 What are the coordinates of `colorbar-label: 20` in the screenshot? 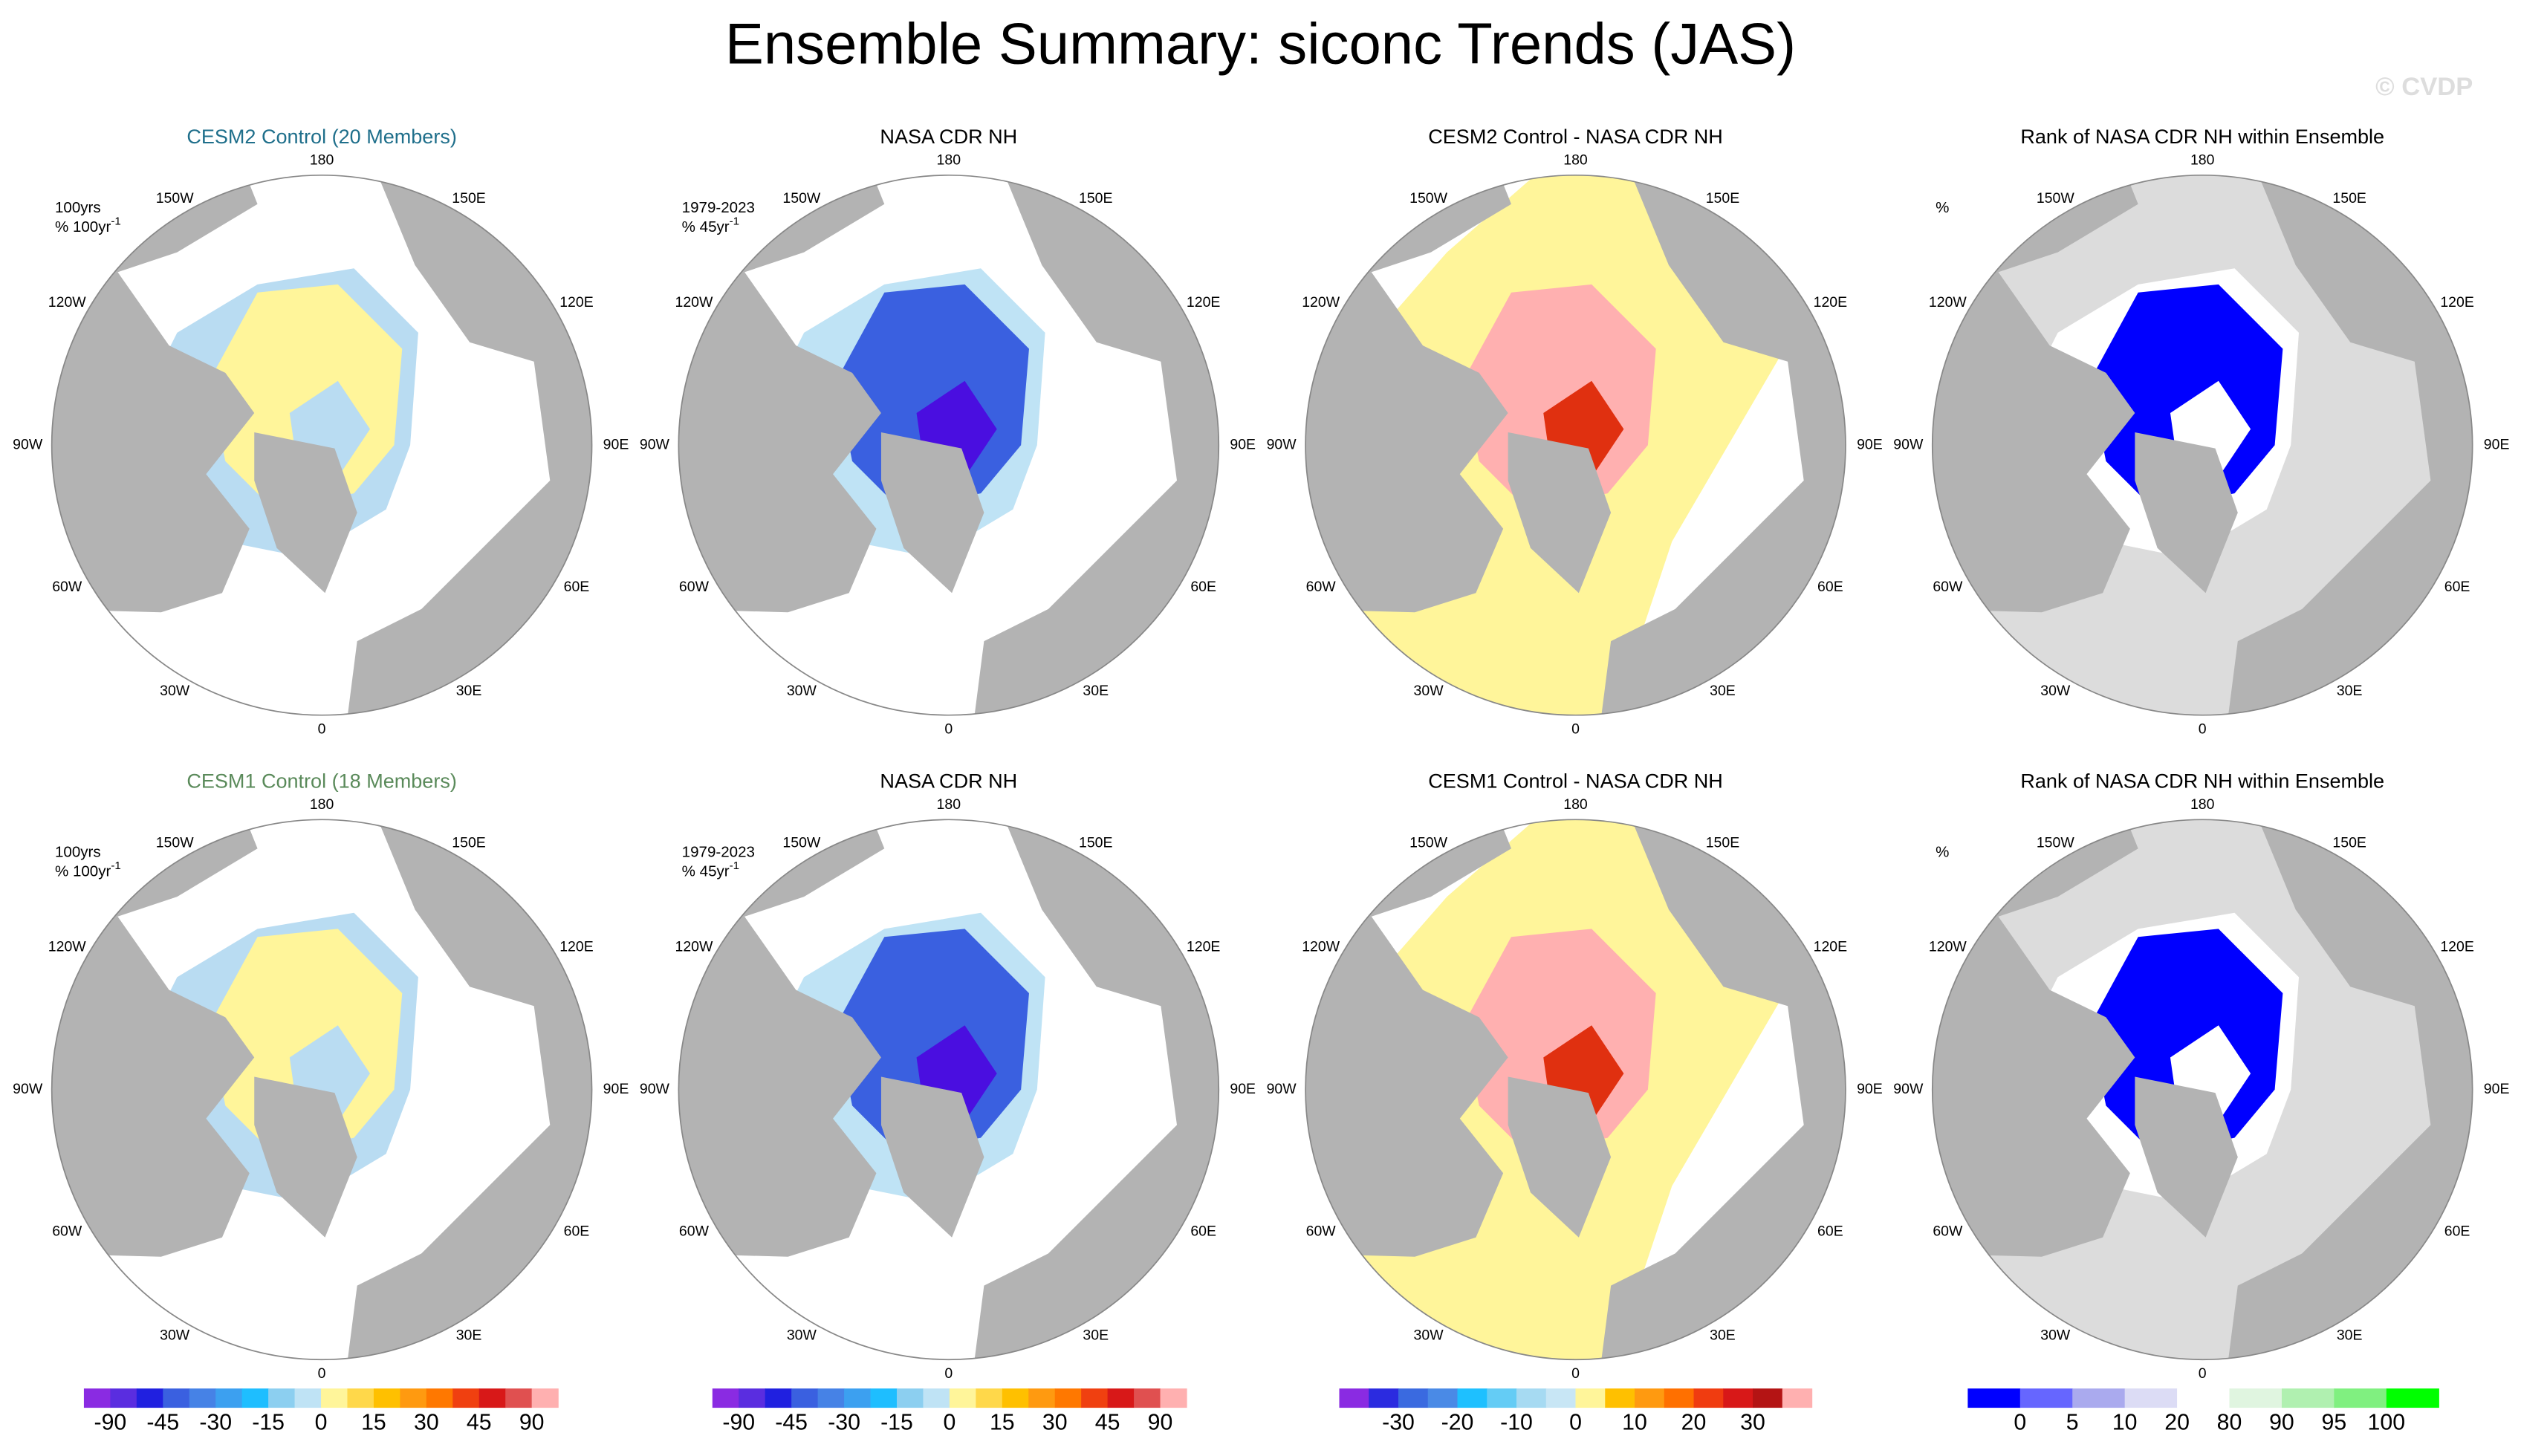 It's located at (2177, 1423).